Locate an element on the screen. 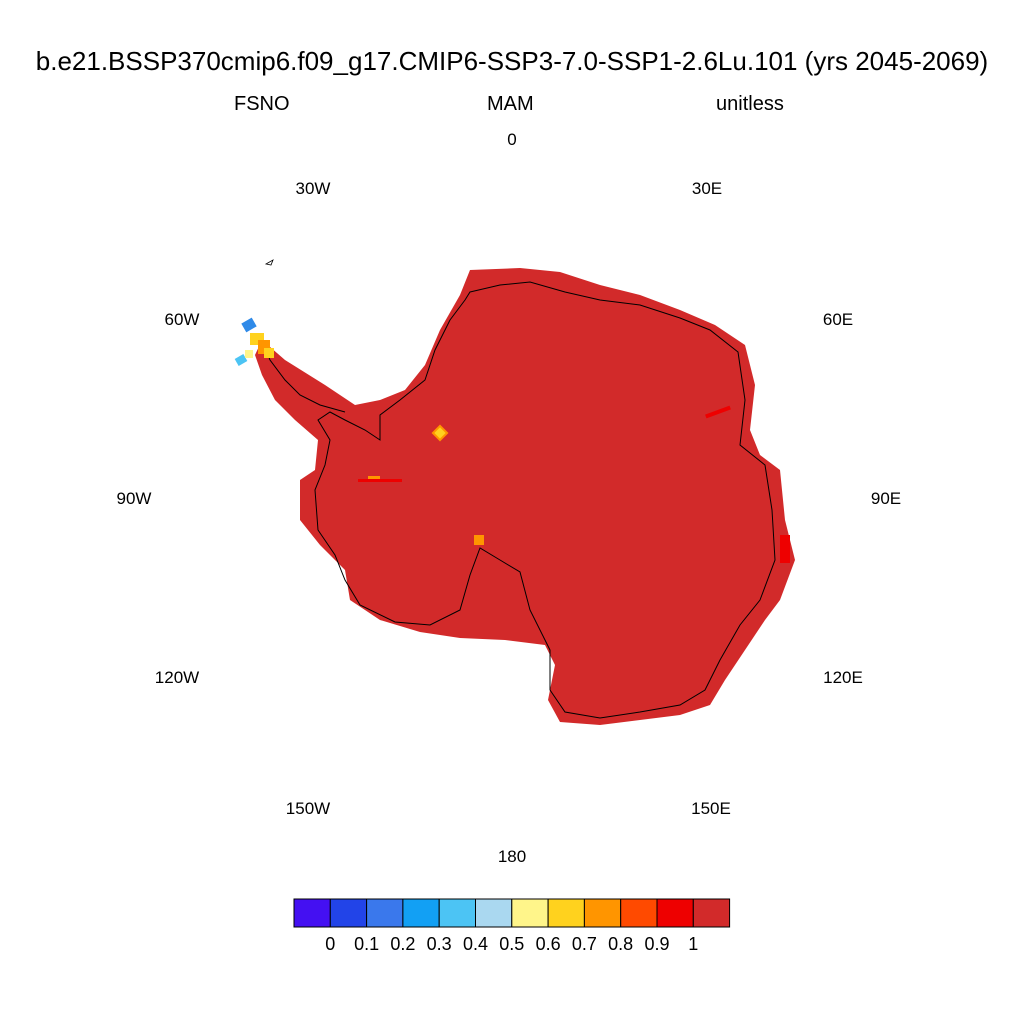 Image resolution: width=1024 pixels, height=1024 pixels. lon-label-150w: 150W is located at coordinates (308, 808).